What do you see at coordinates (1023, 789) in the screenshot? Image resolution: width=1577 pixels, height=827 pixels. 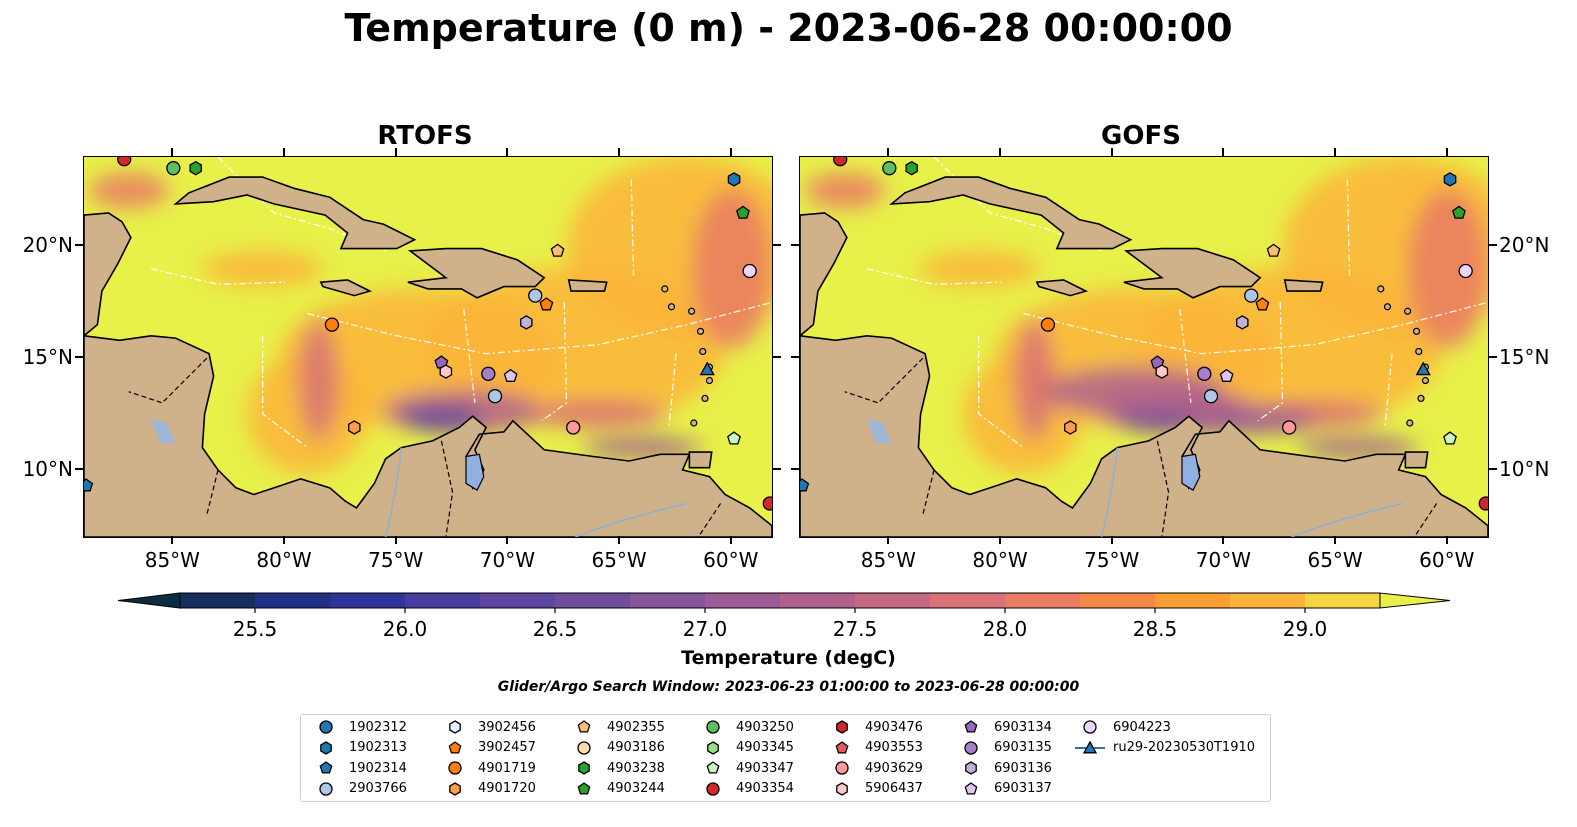 I see `legend-label: 6903137` at bounding box center [1023, 789].